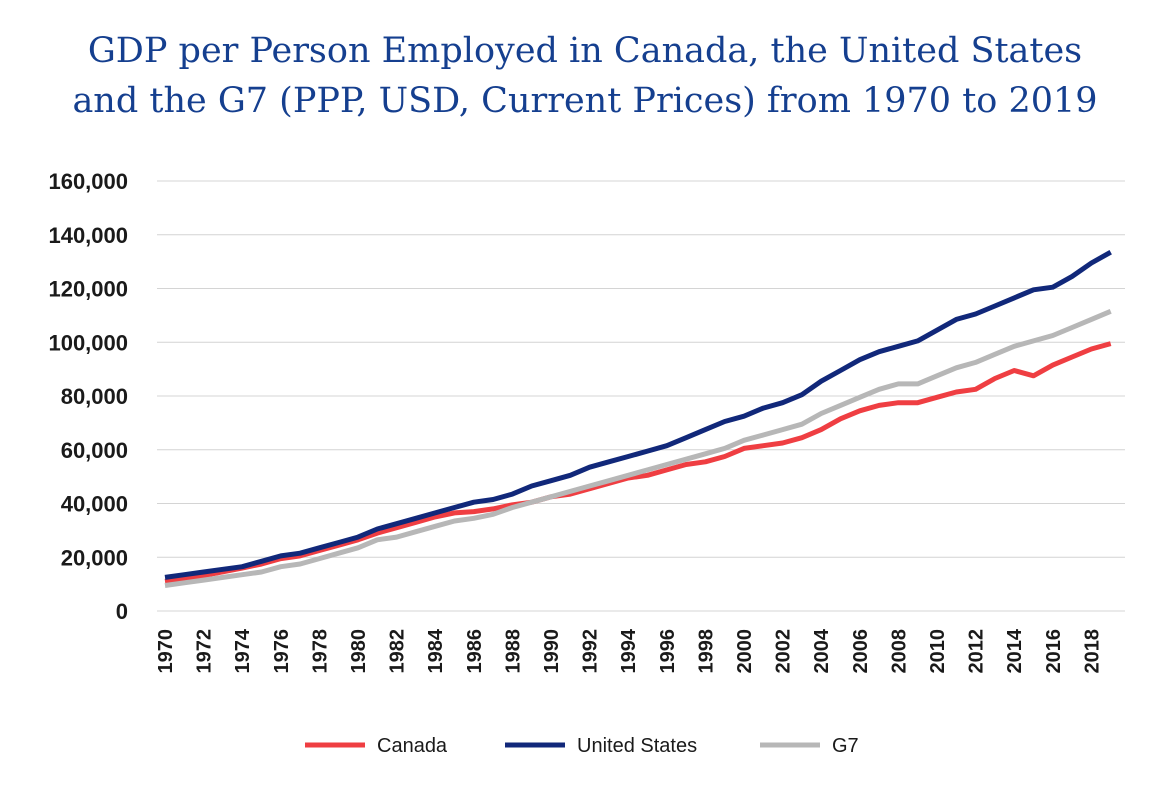 The image size is (1170, 789). I want to click on x-tick-label: 2016, so click(1054, 651).